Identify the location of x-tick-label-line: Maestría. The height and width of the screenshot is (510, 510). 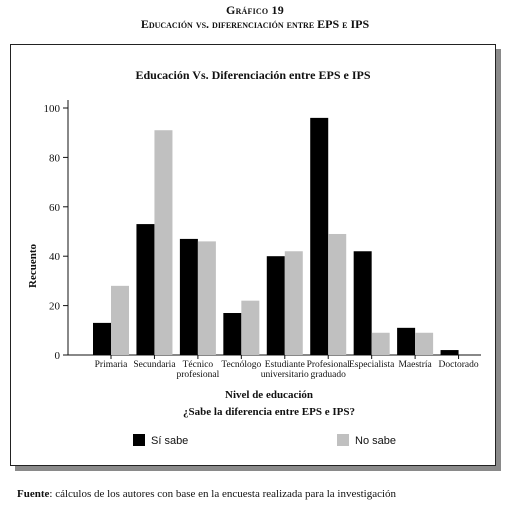
(415, 365).